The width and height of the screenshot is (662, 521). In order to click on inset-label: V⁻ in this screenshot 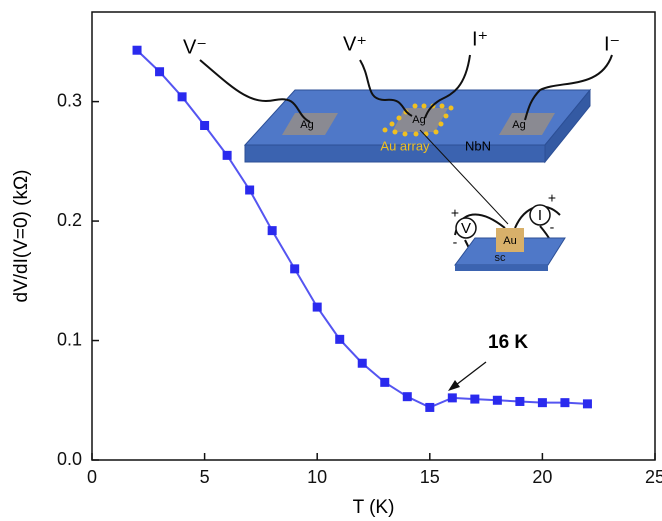, I will do `click(195, 47)`.